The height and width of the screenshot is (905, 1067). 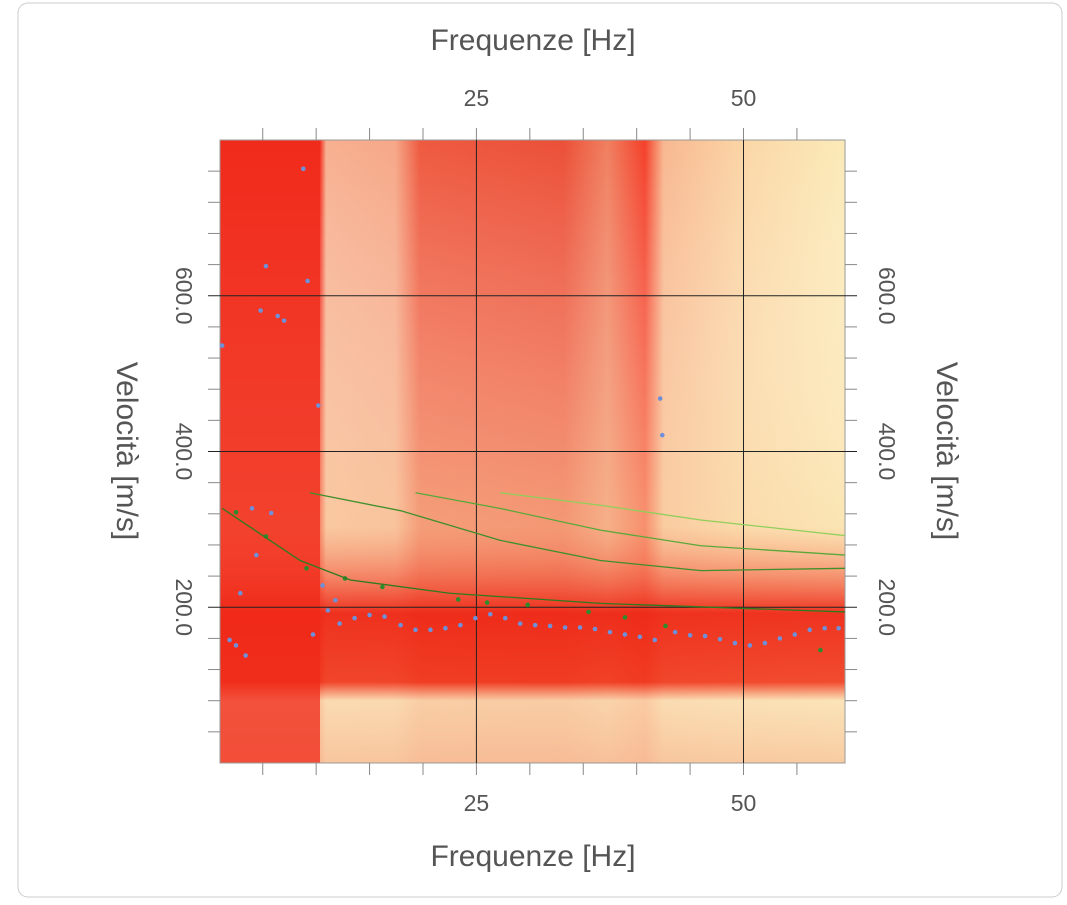 I want to click on x-axis-title-top: Frequenze [Hz], so click(x=532, y=40).